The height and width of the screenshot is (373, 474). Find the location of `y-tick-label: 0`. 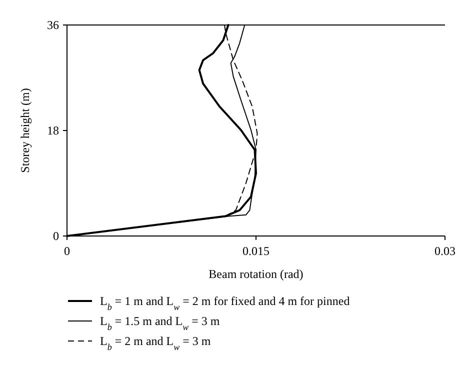

y-tick-label: 0 is located at coordinates (56, 236).